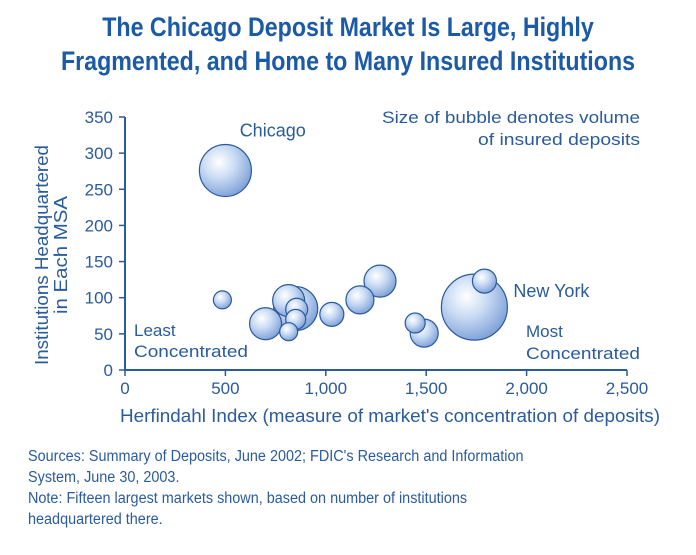 This screenshot has height=555, width=696. I want to click on x-tick-label: 500, so click(225, 388).